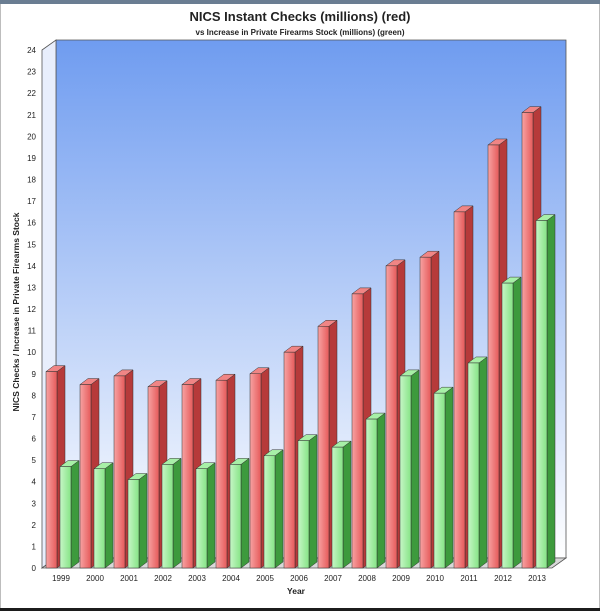 This screenshot has width=600, height=611. Describe the element at coordinates (95, 578) in the screenshot. I see `x-tick-label: 2000` at that location.